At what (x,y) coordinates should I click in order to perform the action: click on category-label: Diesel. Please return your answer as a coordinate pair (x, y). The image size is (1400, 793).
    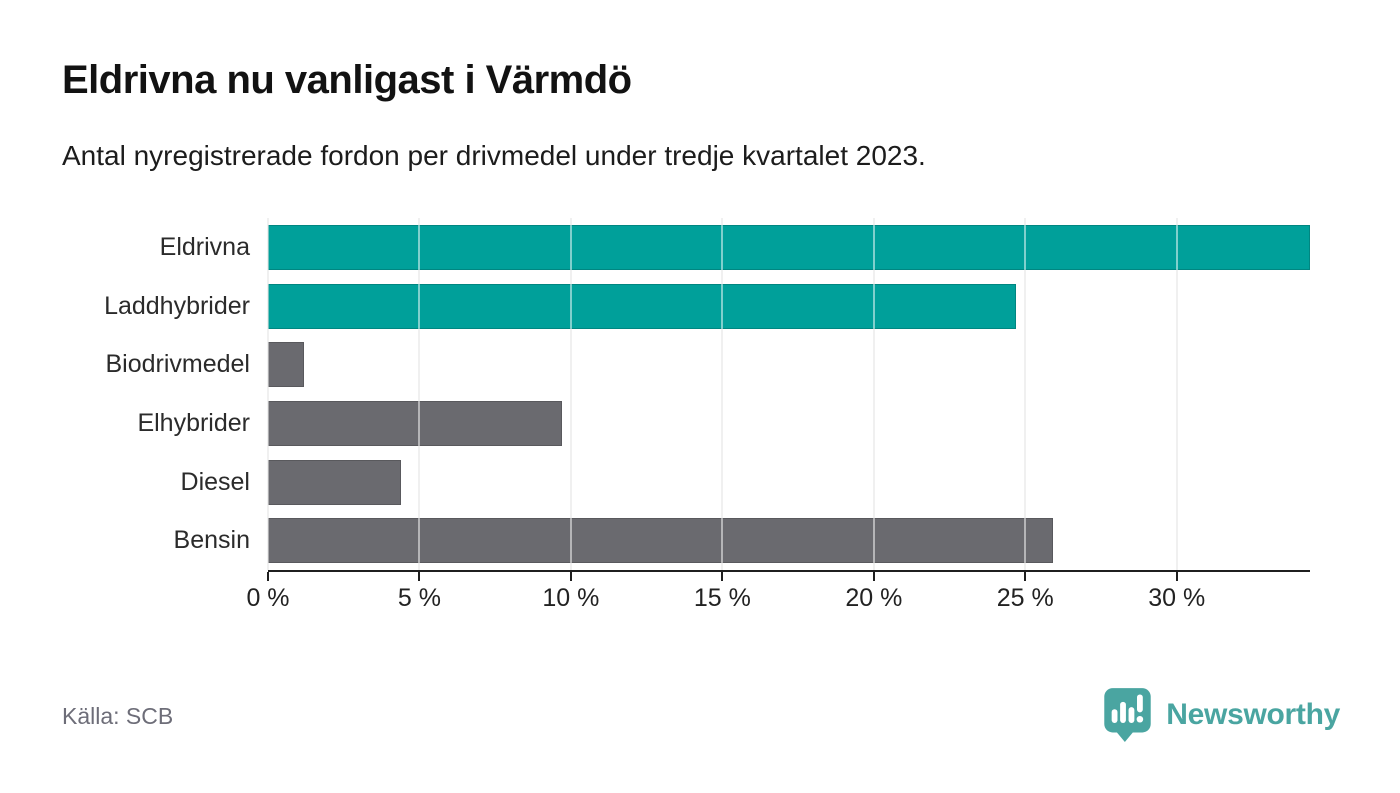
    Looking at the image, I should click on (215, 481).